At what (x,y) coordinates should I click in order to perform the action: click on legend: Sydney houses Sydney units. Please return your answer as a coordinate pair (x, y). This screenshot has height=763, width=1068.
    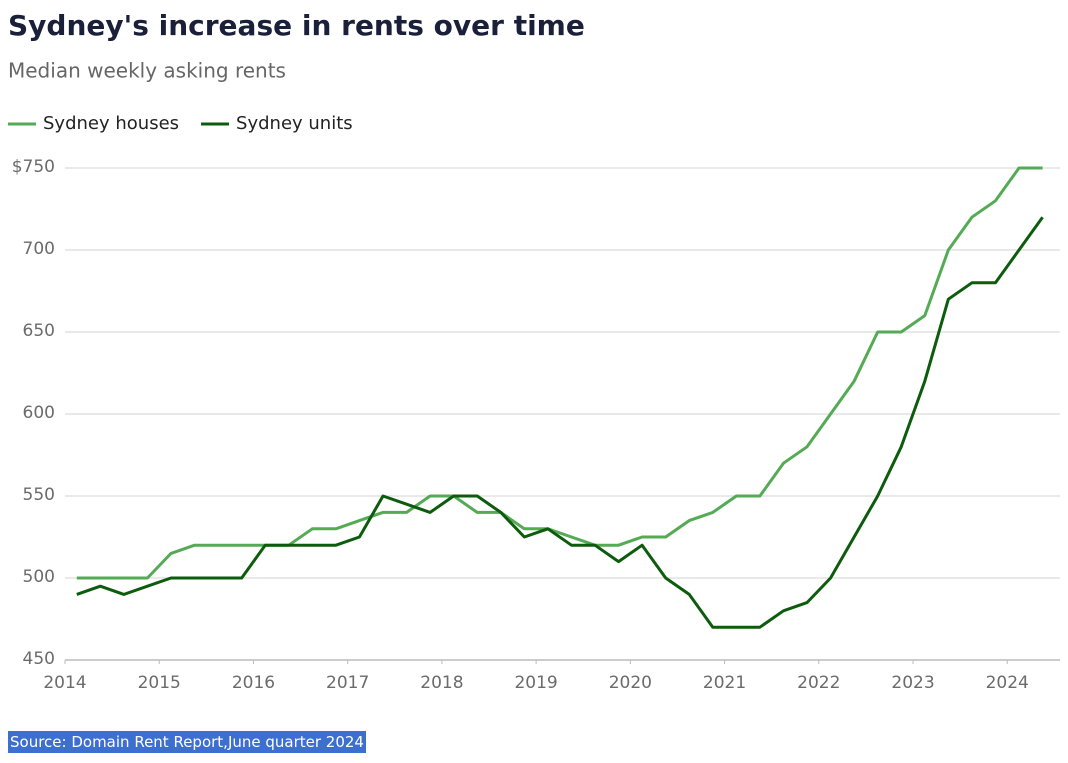
    Looking at the image, I should click on (180, 123).